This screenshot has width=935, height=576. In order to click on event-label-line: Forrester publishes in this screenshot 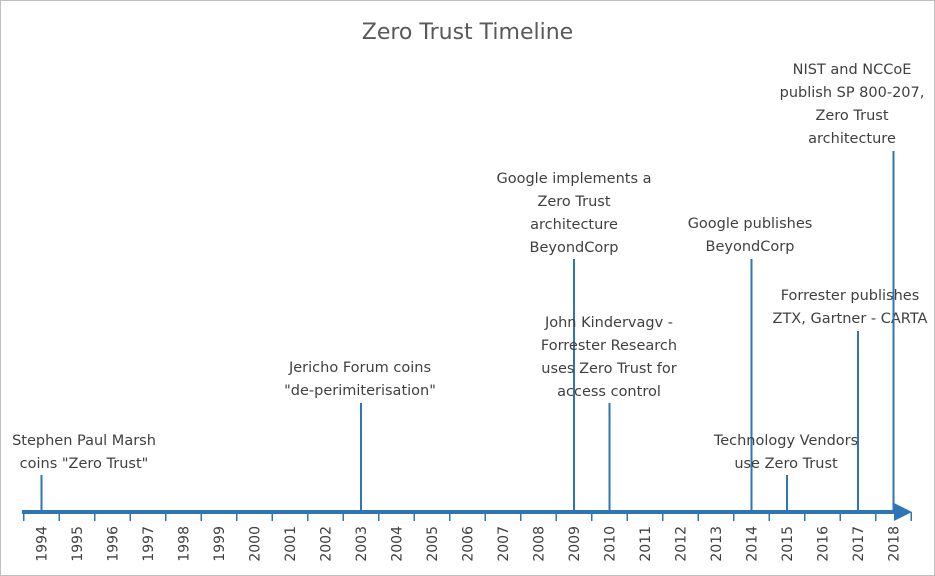, I will do `click(850, 296)`.